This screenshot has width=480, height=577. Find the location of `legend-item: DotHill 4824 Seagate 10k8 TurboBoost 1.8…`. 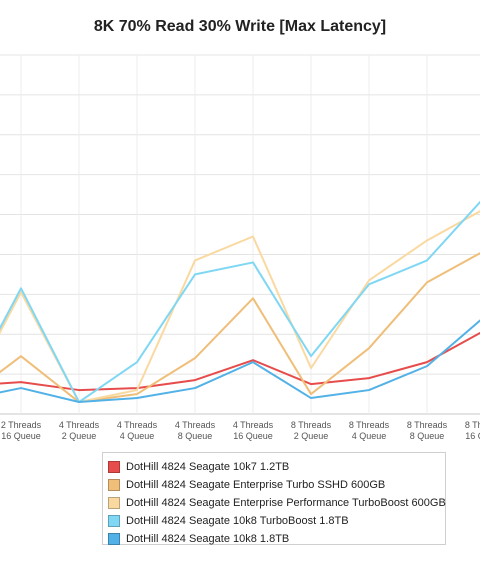

legend-item: DotHill 4824 Seagate 10k8 TurboBoost 1.8… is located at coordinates (276, 521).